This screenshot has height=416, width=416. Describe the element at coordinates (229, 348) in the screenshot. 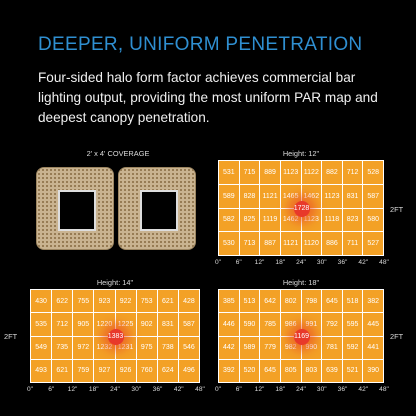

I see `par-cell: 442` at that location.